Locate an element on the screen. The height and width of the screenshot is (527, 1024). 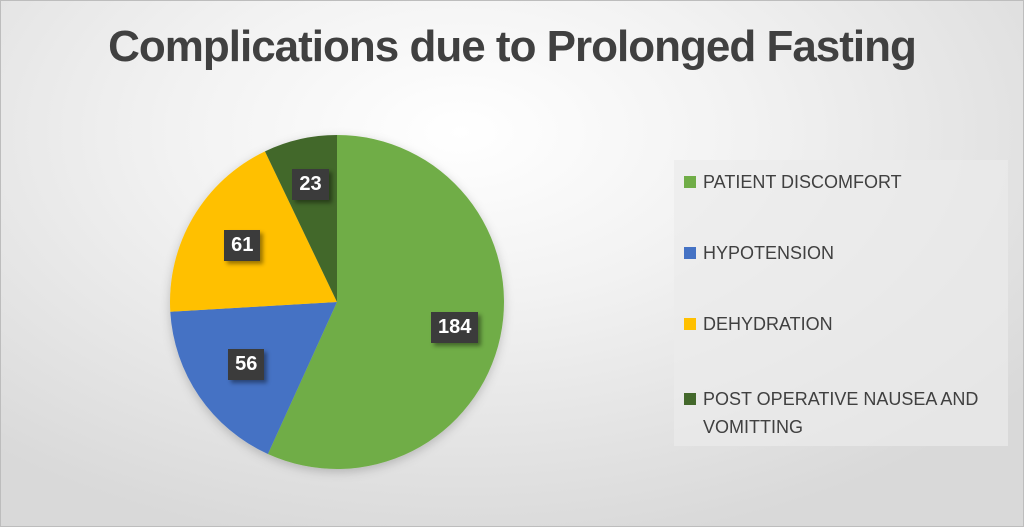
legend-item-patient-discomfort: PATIENT DISCOMFORT is located at coordinates (793, 182).